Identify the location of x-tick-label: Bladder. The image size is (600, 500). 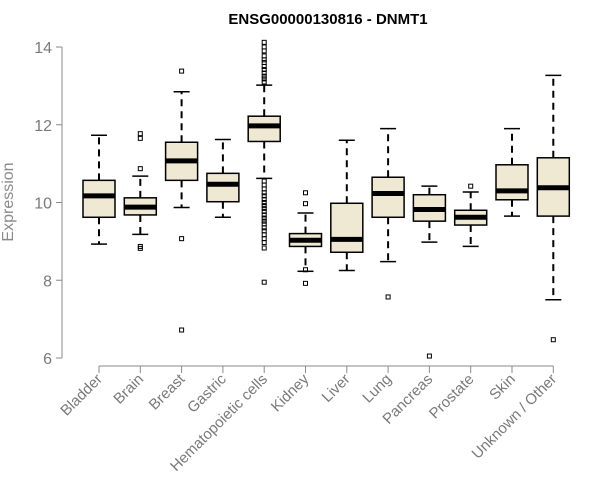
(81, 395).